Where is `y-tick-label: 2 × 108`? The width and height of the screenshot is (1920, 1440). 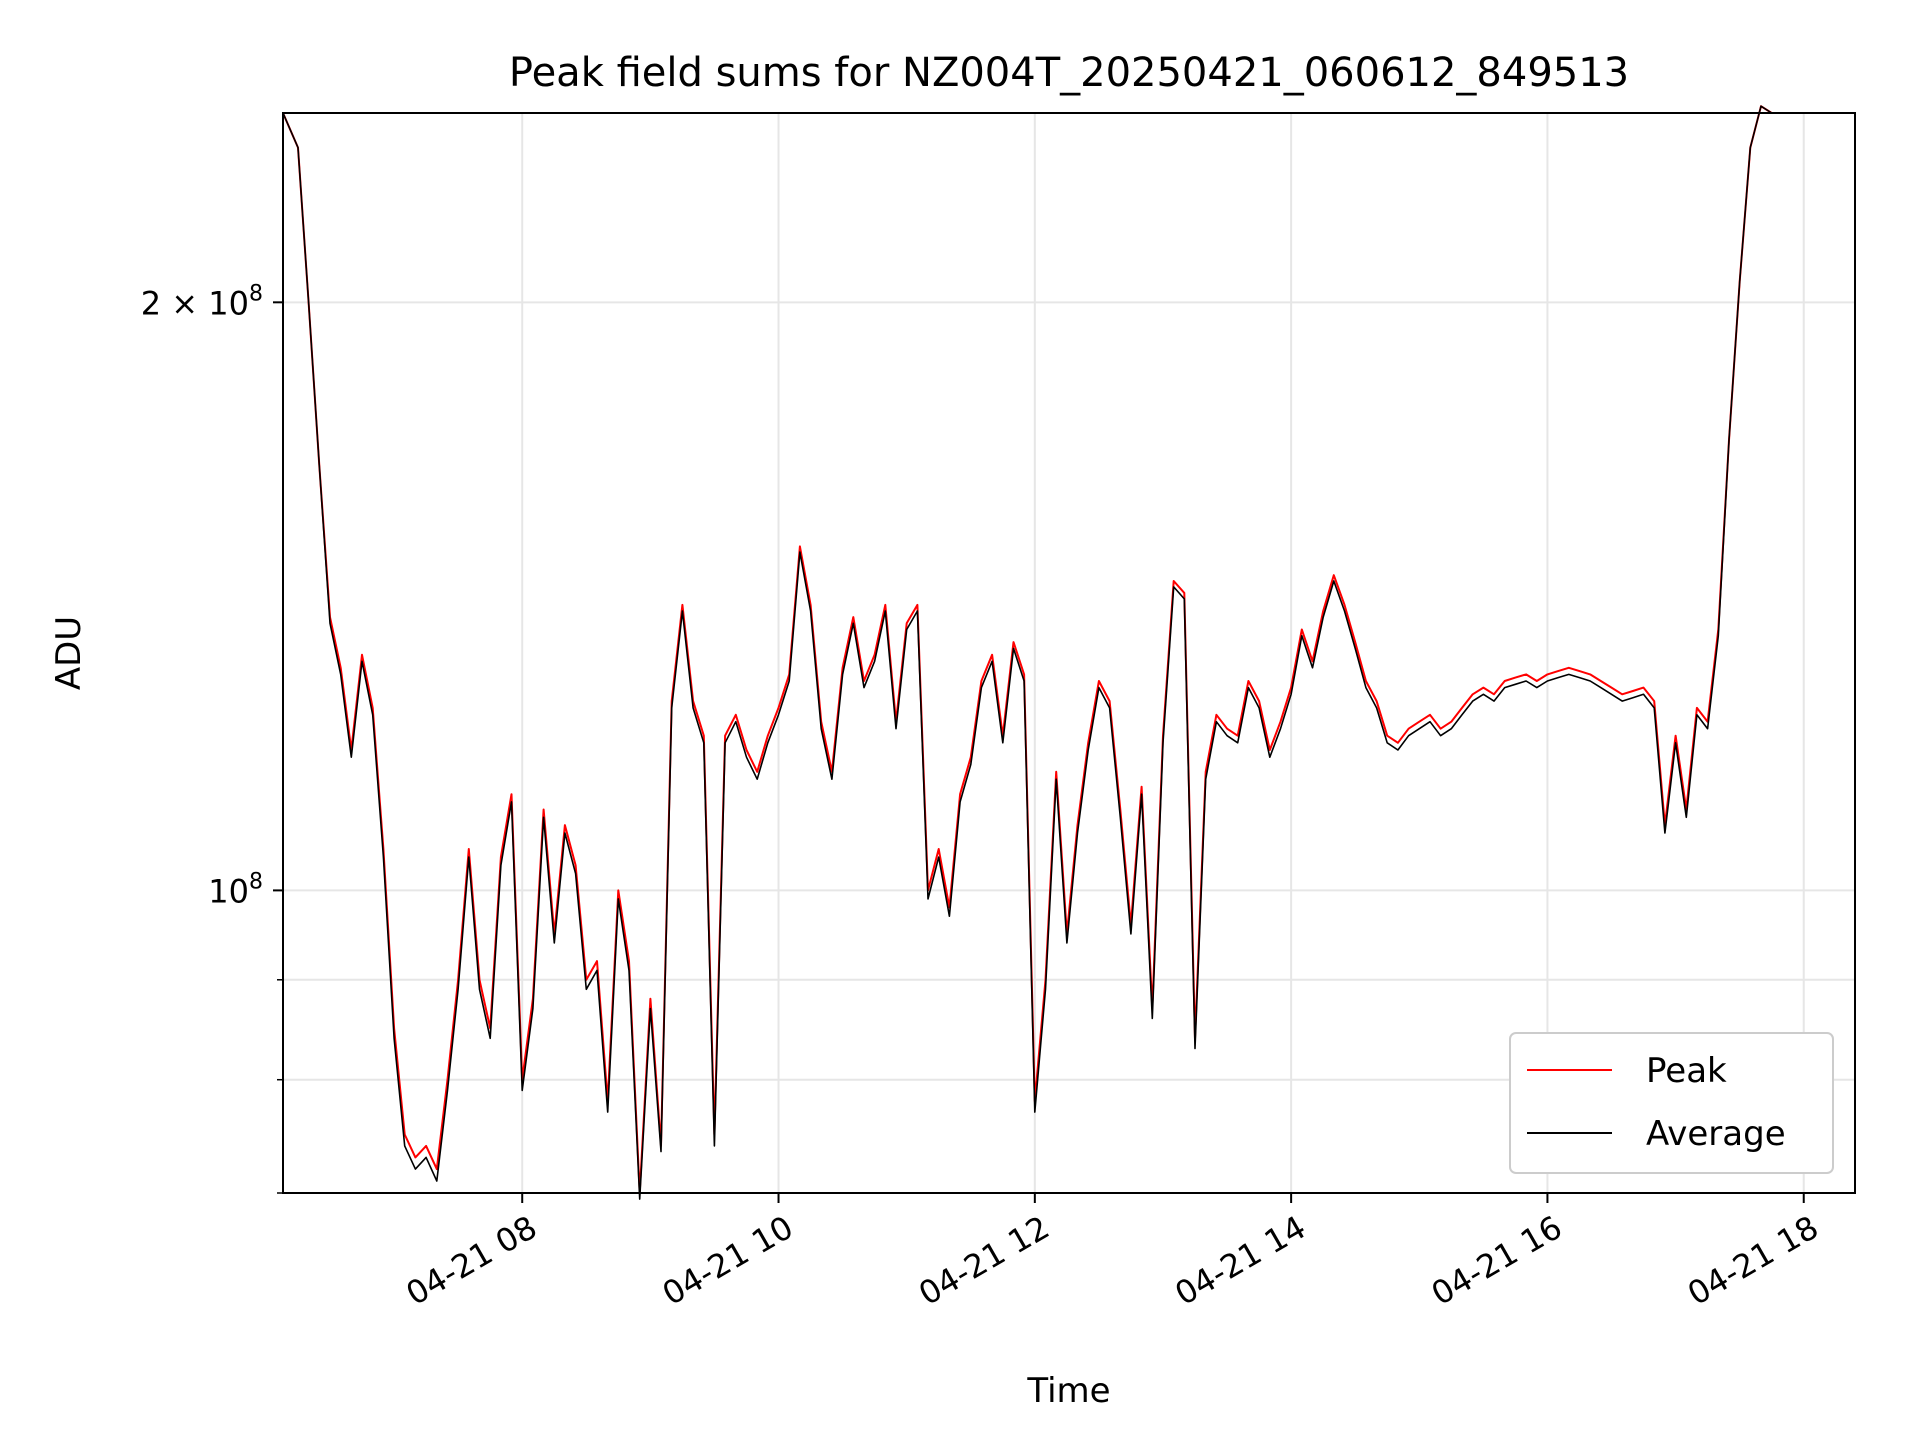 y-tick-label: 2 × 108 is located at coordinates (202, 301).